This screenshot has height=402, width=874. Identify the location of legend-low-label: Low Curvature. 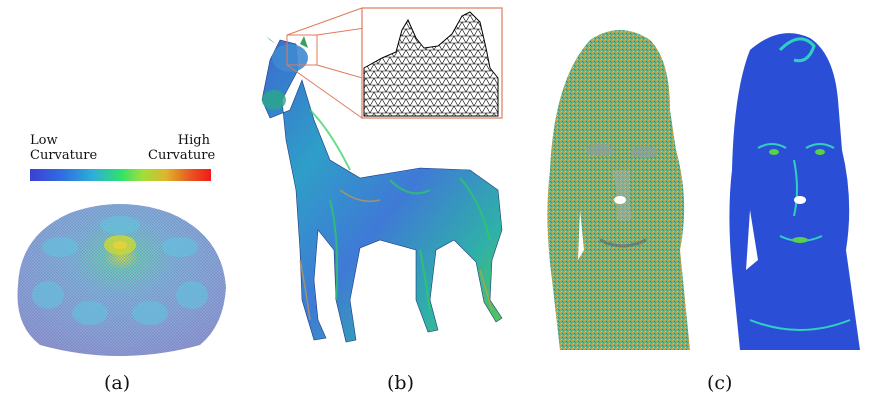
(63, 148).